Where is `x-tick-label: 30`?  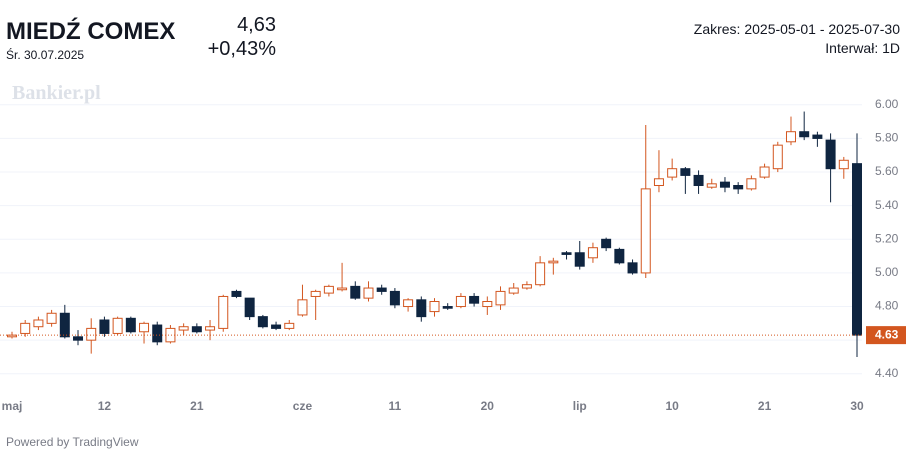
x-tick-label: 30 is located at coordinates (857, 406).